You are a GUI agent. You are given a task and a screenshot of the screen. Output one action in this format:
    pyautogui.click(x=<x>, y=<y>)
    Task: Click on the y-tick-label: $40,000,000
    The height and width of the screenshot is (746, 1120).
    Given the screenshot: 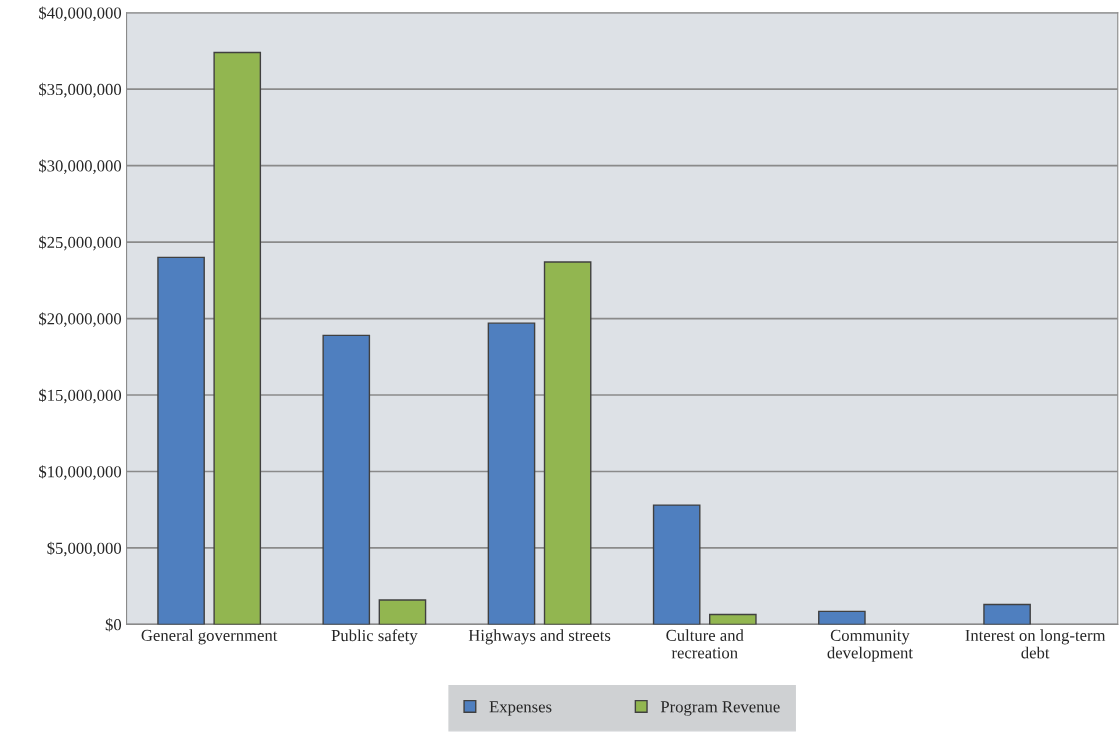 What is the action you would take?
    pyautogui.click(x=80, y=14)
    